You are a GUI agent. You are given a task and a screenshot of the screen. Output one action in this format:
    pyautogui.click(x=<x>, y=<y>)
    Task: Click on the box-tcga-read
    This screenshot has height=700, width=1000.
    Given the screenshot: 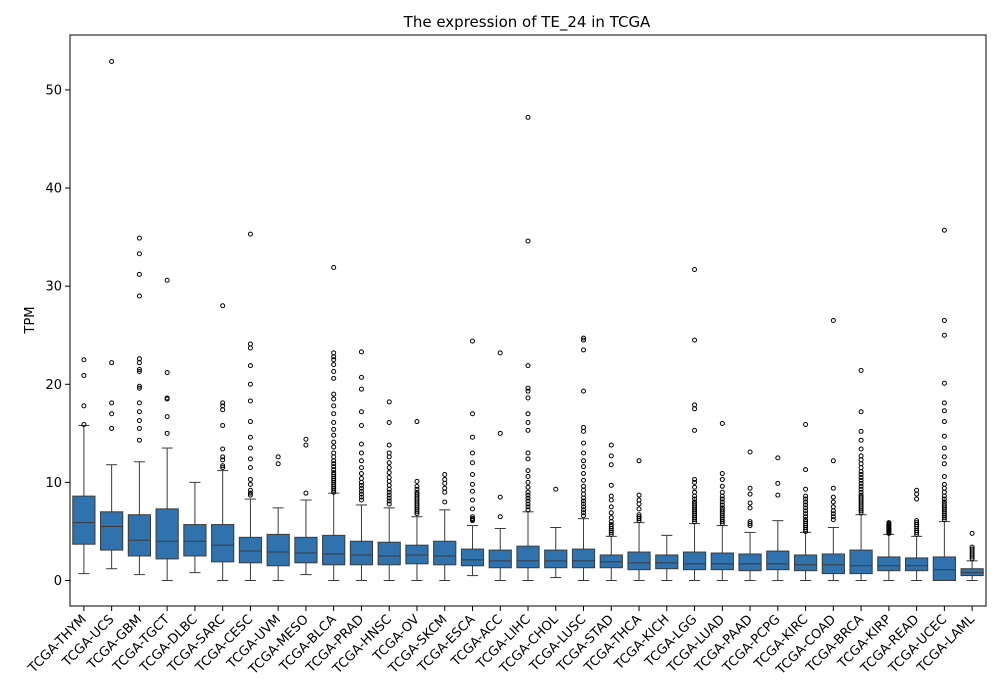 What is the action you would take?
    pyautogui.click(x=917, y=534)
    